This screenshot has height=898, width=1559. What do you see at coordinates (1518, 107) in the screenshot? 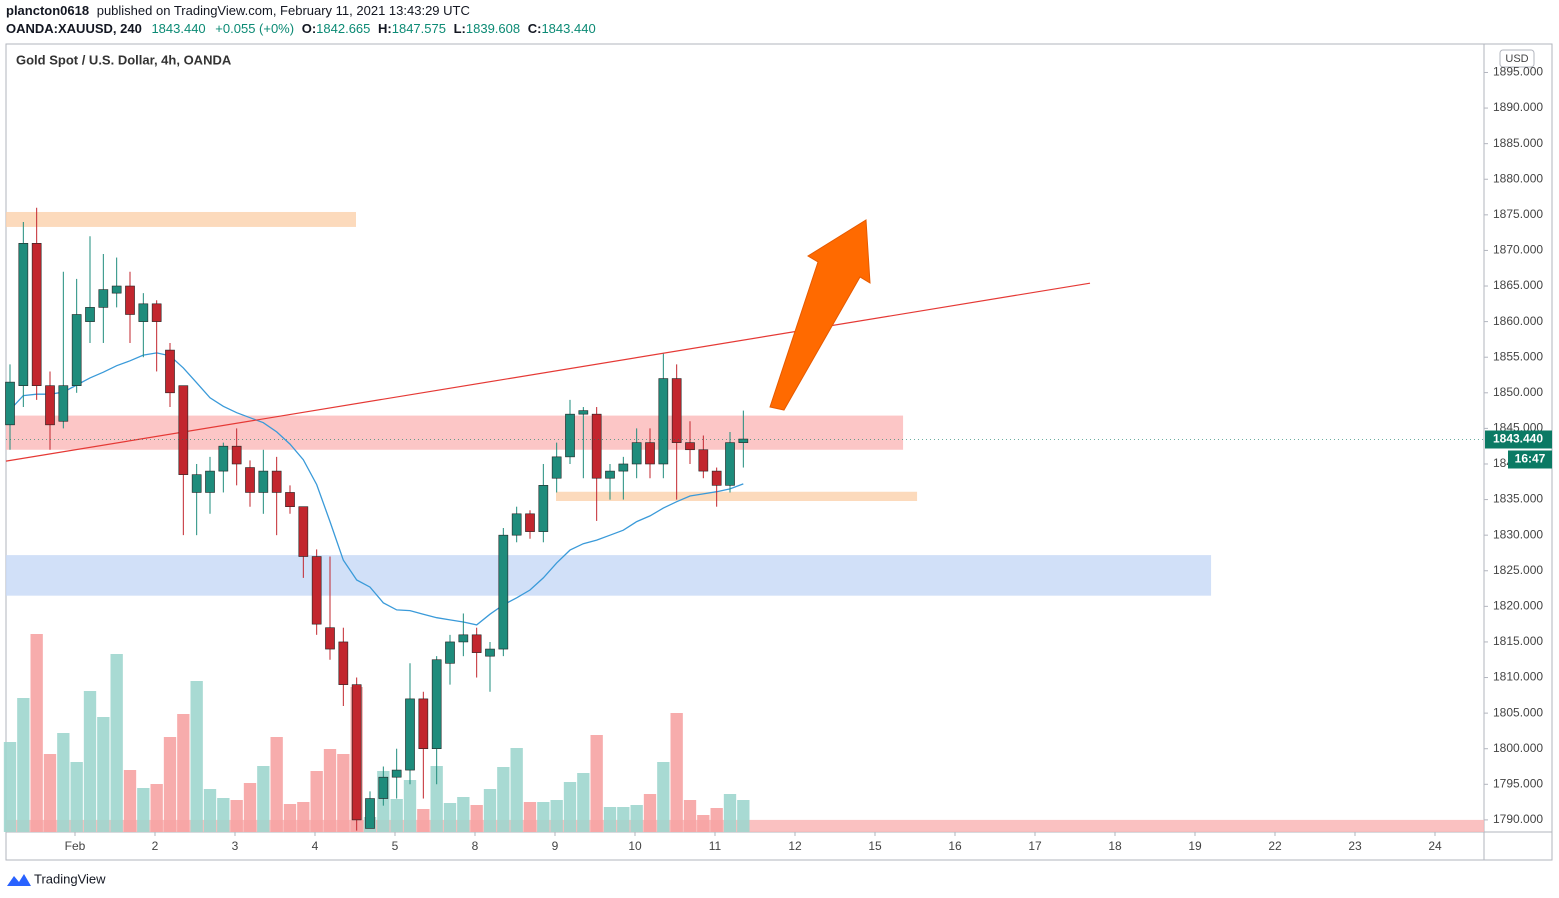
I see `y-tick-label: 1890.000` at bounding box center [1518, 107].